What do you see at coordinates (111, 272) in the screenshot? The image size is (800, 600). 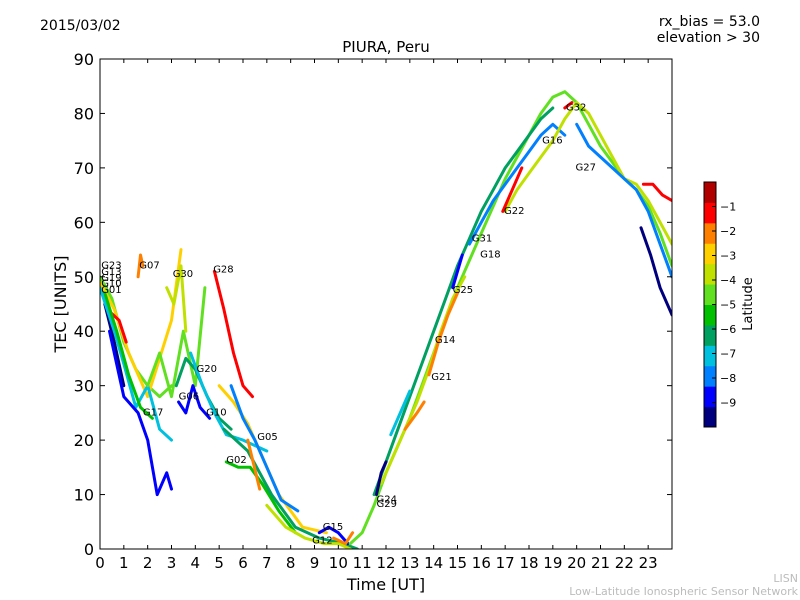 I see `satellite-label: G13` at bounding box center [111, 272].